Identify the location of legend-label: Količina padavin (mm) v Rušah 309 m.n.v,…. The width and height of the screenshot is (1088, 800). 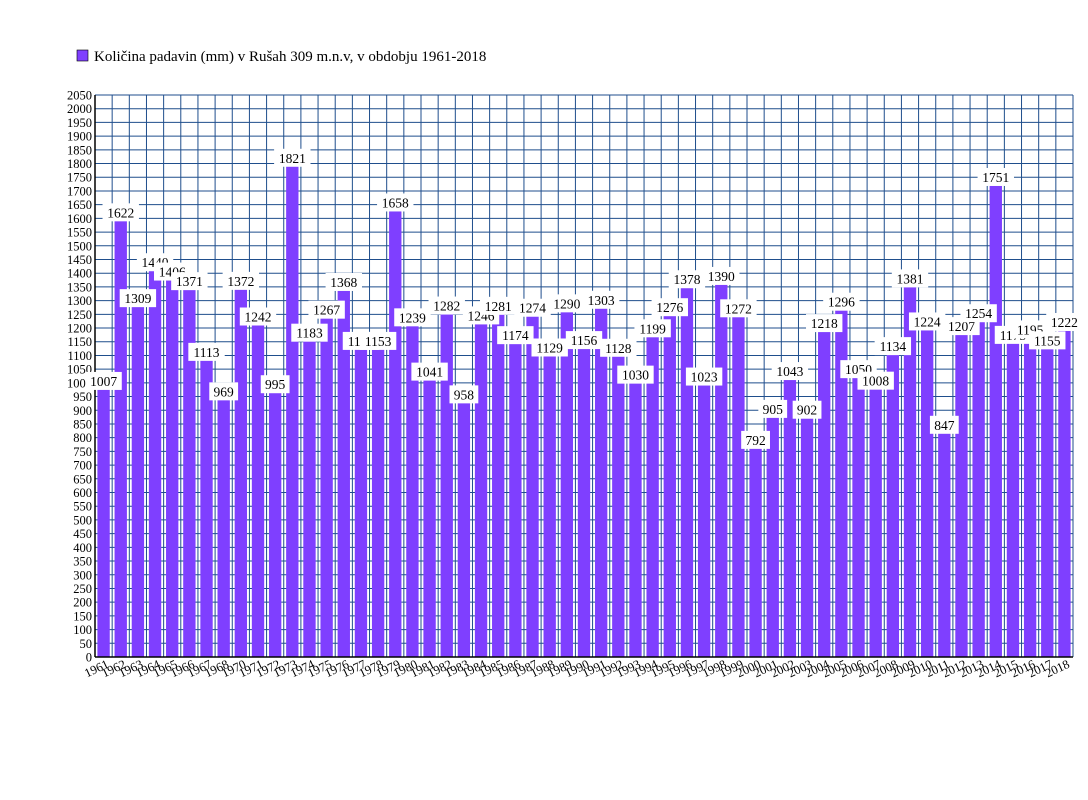
(290, 57).